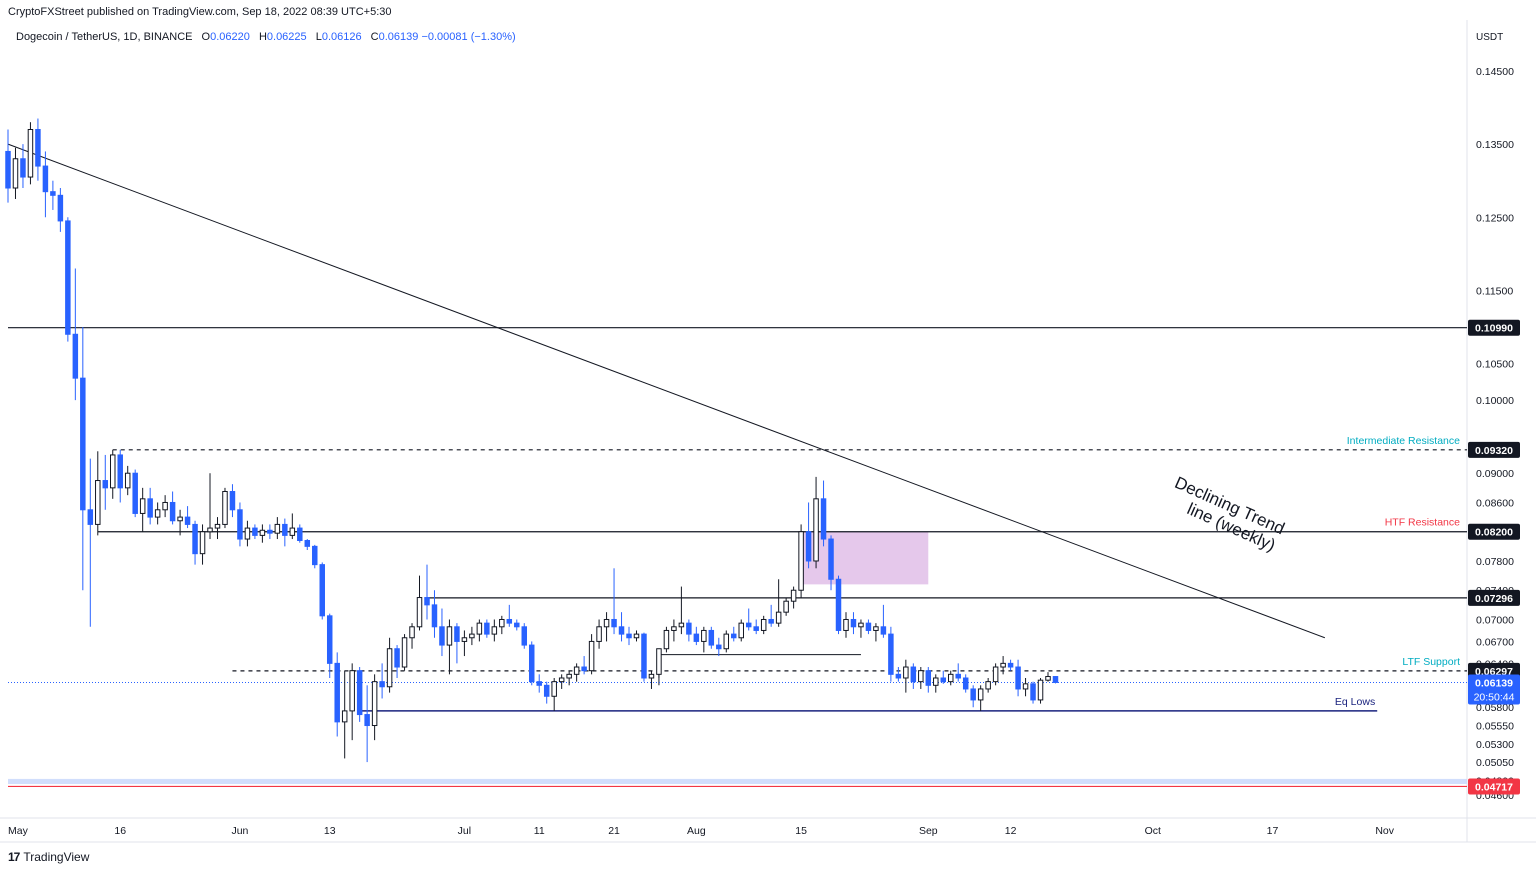 This screenshot has height=874, width=1536. What do you see at coordinates (206, 37) in the screenshot?
I see `open-label: O` at bounding box center [206, 37].